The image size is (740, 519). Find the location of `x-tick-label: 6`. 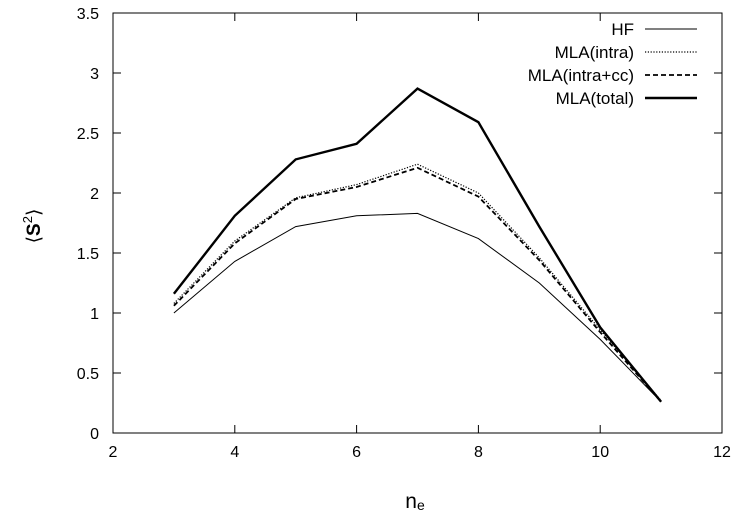

x-tick-label: 6 is located at coordinates (356, 452).